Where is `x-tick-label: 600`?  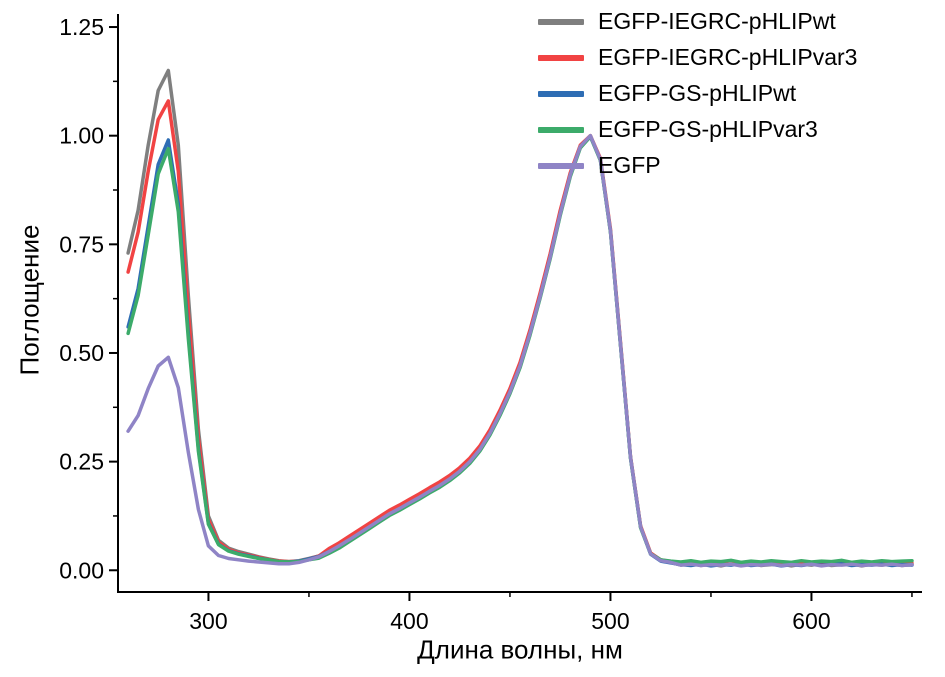 x-tick-label: 600 is located at coordinates (811, 621).